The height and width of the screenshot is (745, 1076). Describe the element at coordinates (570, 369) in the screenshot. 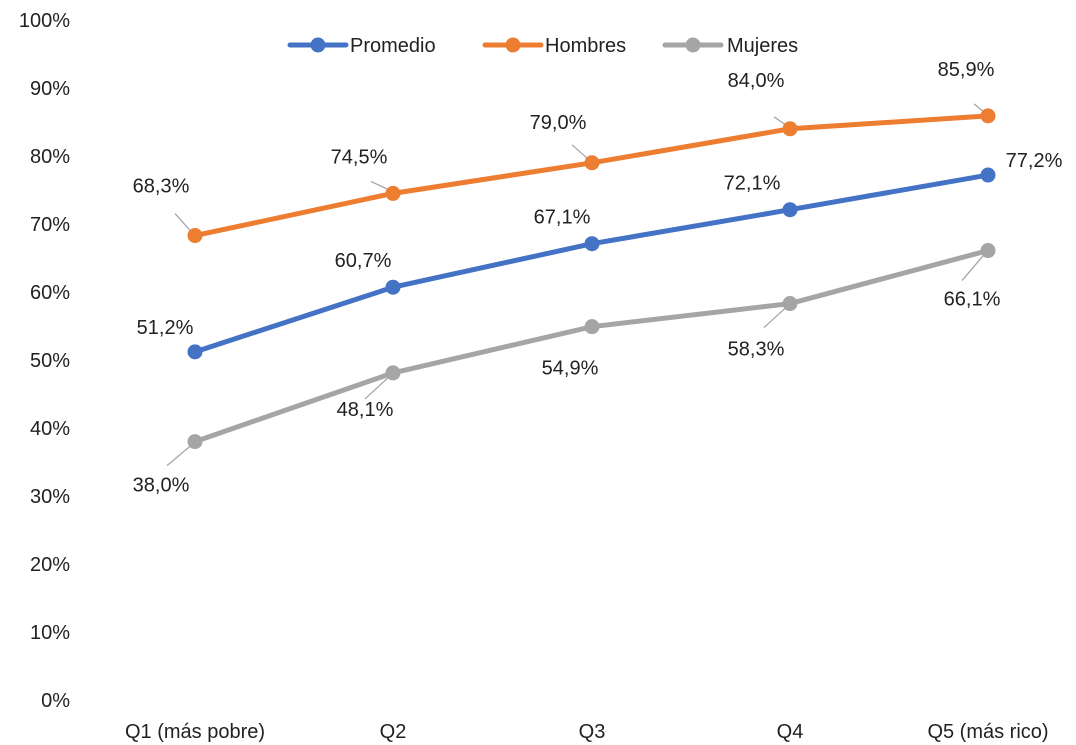

I see `data-label-mujeres: 54,9%` at that location.